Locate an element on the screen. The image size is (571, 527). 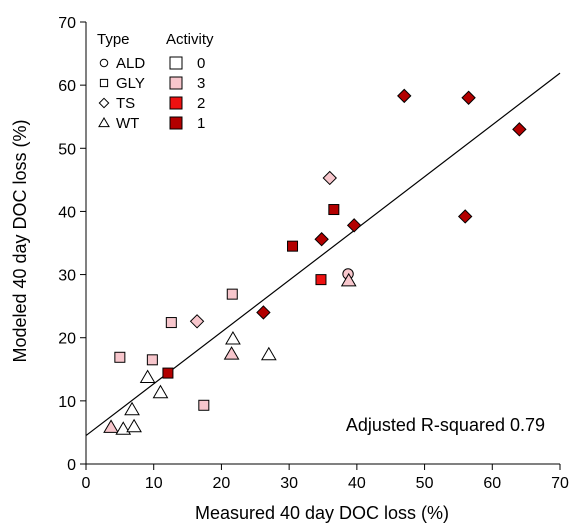
legend-marker-ts is located at coordinates (104, 103).